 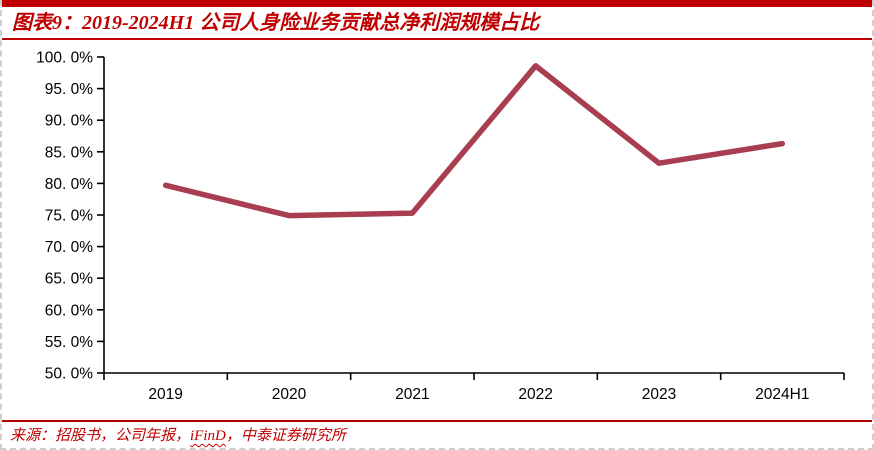 What do you see at coordinates (289, 394) in the screenshot?
I see `x-axis-category-label: 2020` at bounding box center [289, 394].